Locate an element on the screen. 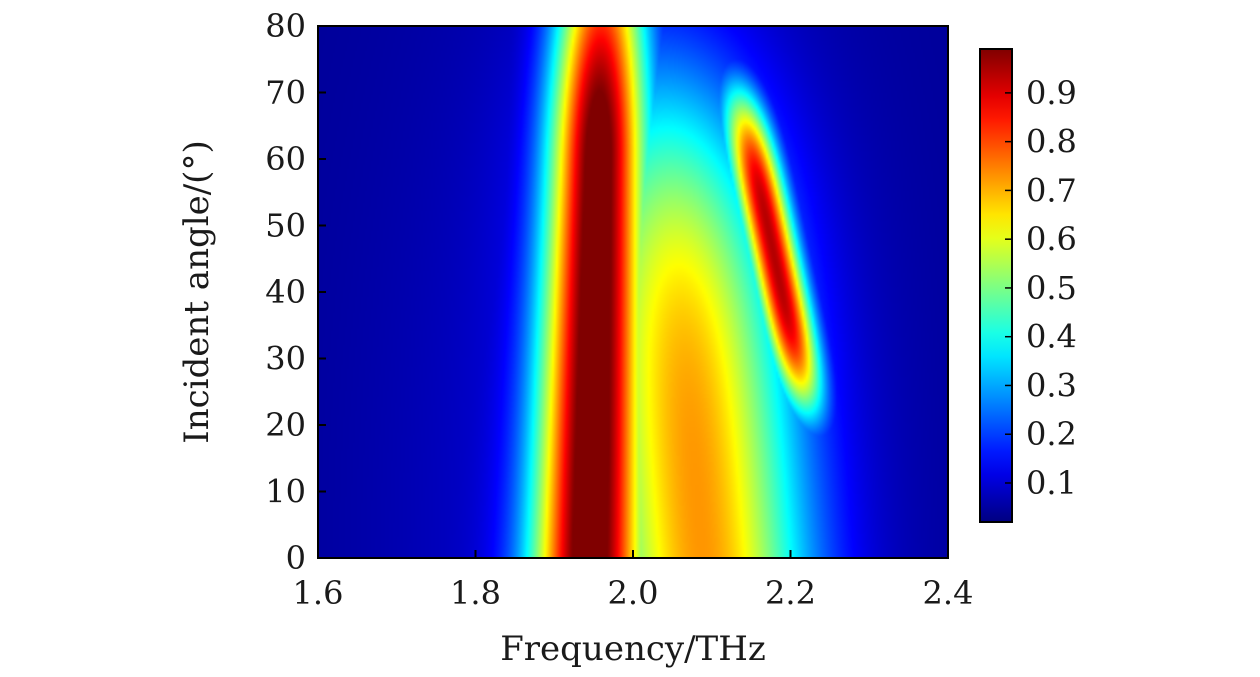 This screenshot has height=677, width=1260. y-tick-label: 70 is located at coordinates (285, 93).